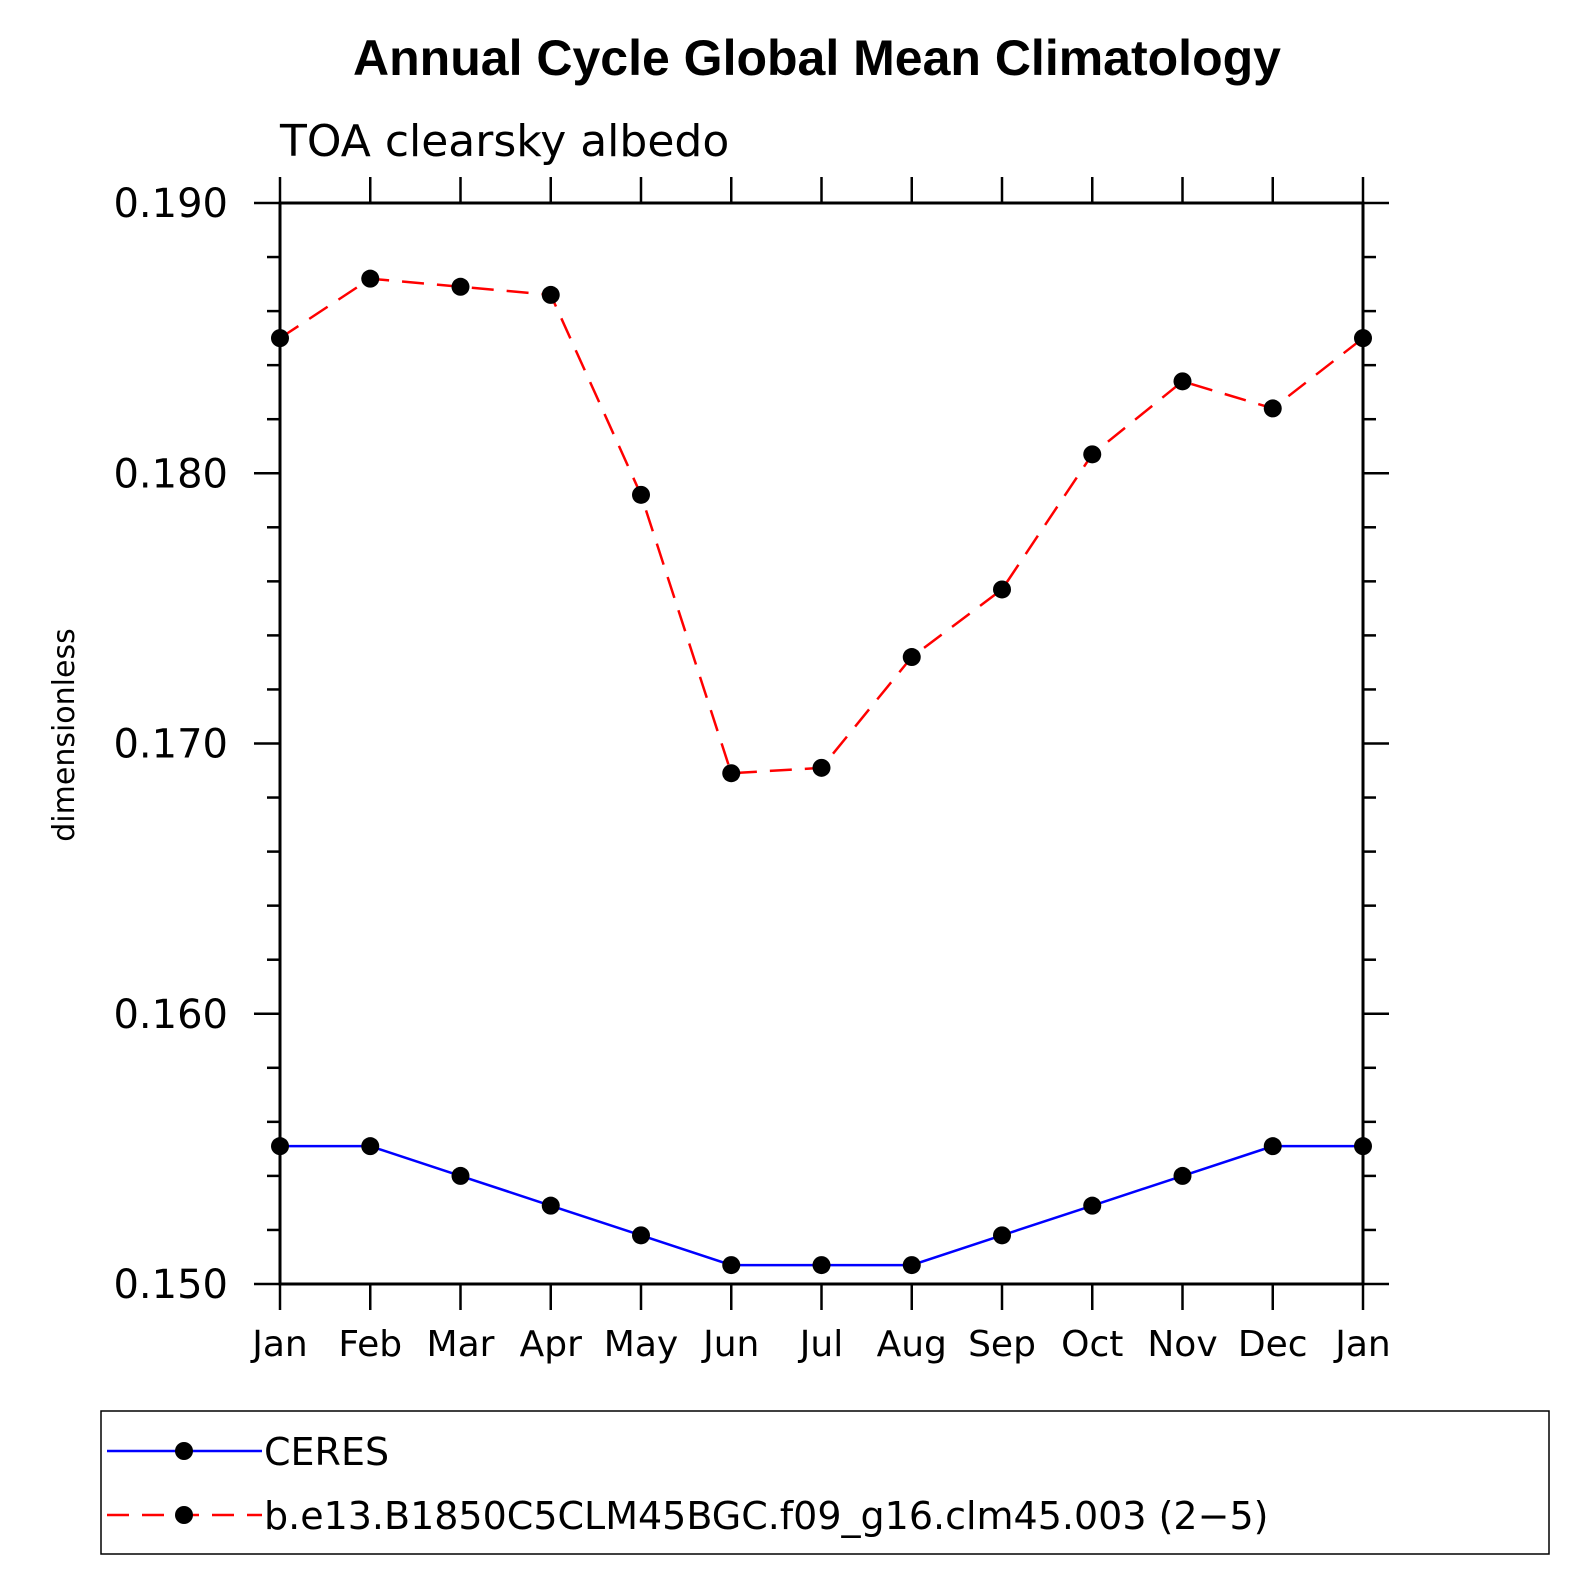 This screenshot has width=1585, height=1585. I want to click on legend-marker-ceres, so click(184, 1451).